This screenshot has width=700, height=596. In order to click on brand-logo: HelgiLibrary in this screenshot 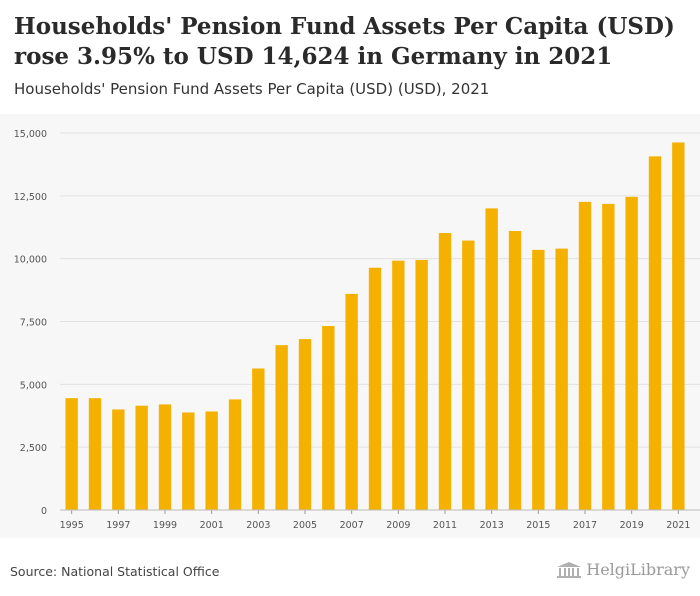, I will do `click(623, 569)`.